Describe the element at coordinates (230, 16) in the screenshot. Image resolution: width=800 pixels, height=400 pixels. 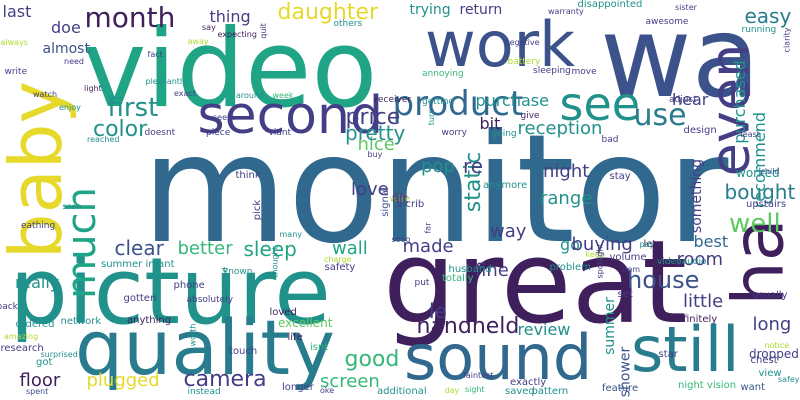
I see `word-thing: thing` at that location.